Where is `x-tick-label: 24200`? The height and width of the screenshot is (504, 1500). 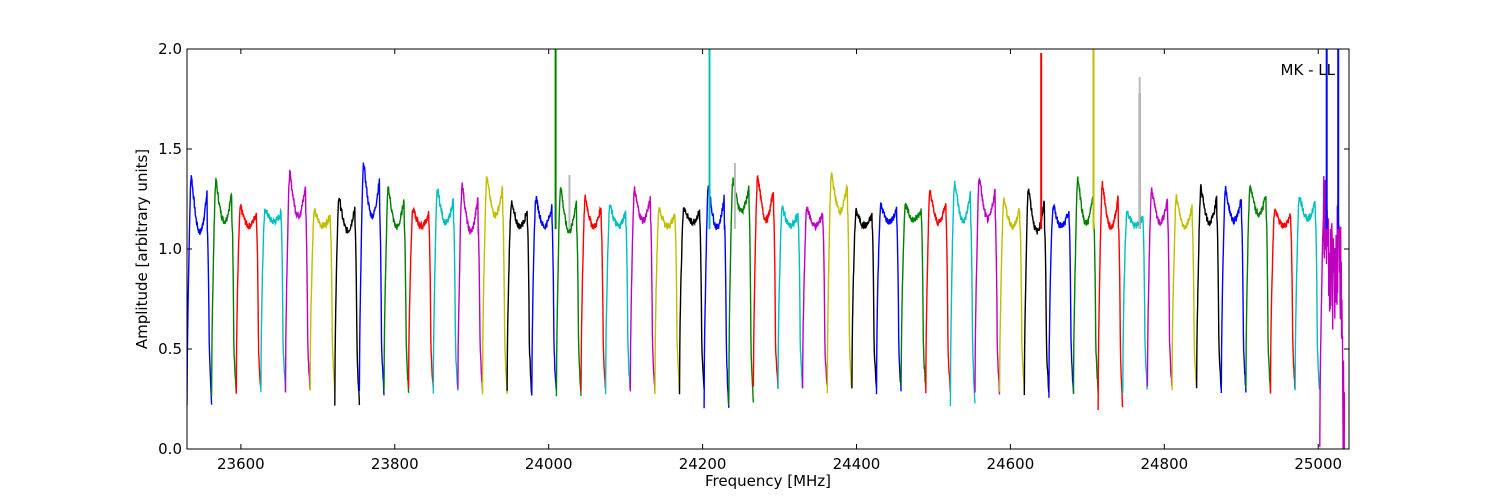 x-tick-label: 24200 is located at coordinates (703, 464).